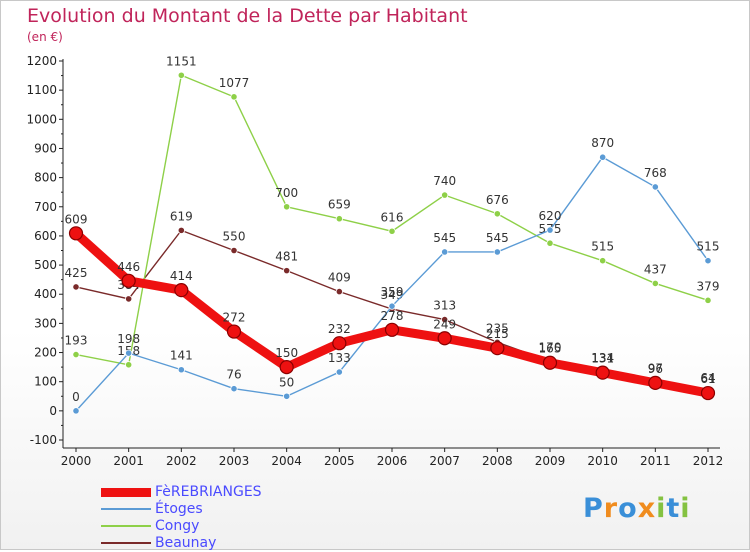 The height and width of the screenshot is (552, 750). Describe the element at coordinates (339, 358) in the screenshot. I see `data-label-e-toges: 133` at that location.